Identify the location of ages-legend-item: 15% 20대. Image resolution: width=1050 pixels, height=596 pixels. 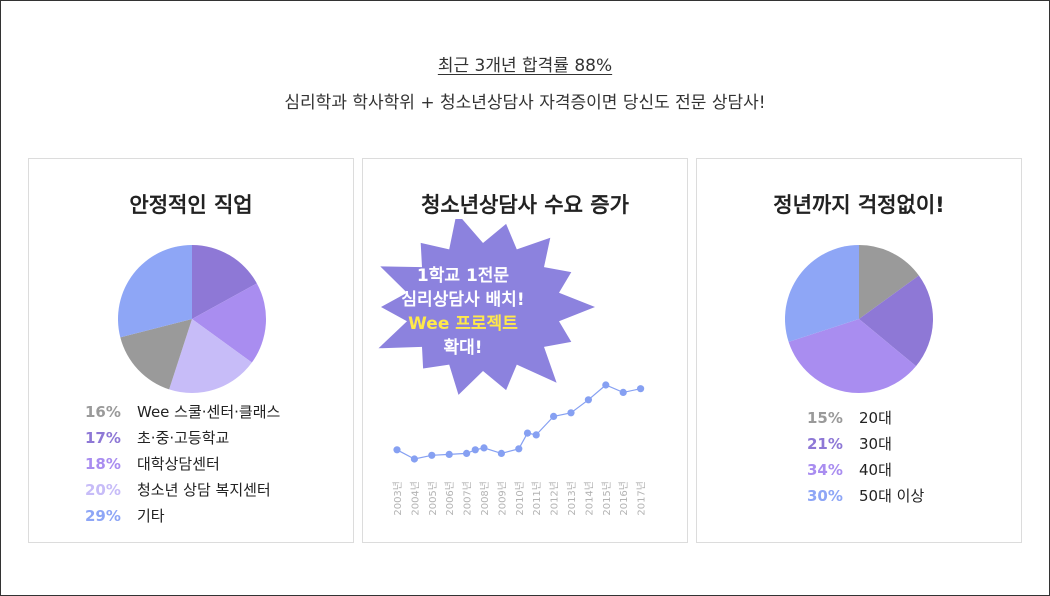
(865, 418).